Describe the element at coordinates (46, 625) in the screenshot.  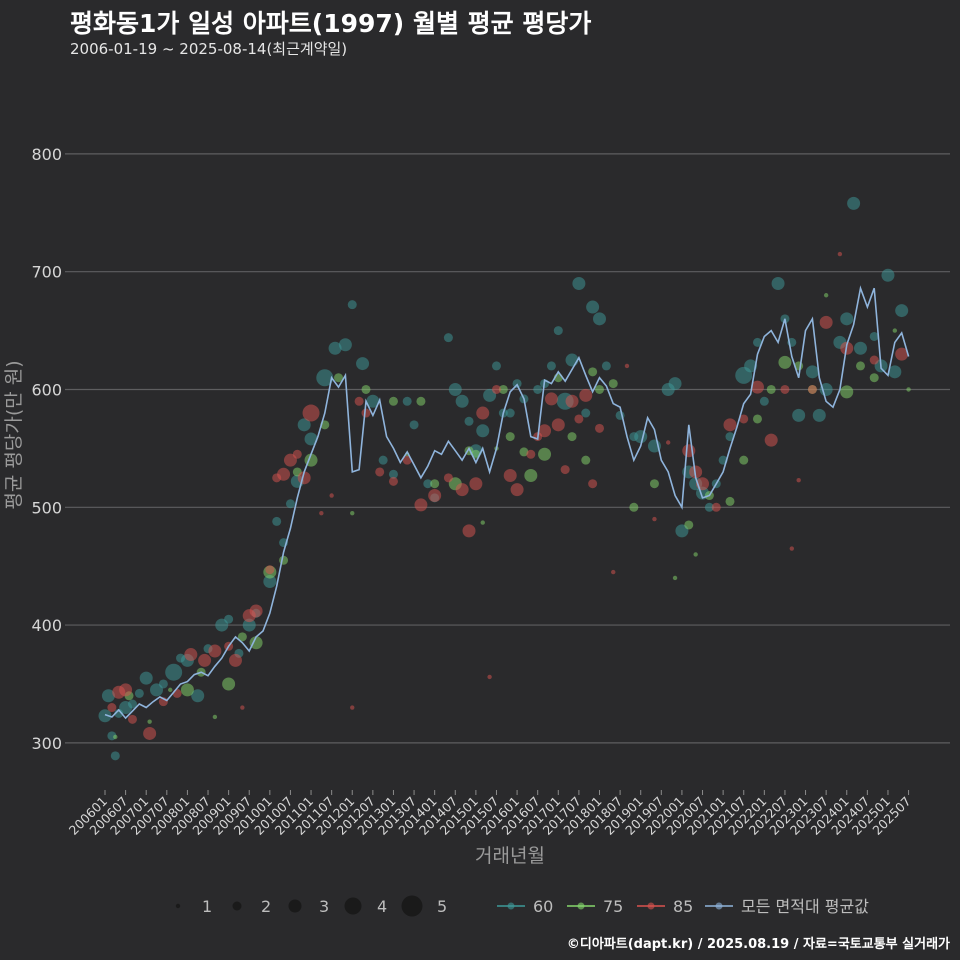
I see `y-tick-label: 400` at that location.